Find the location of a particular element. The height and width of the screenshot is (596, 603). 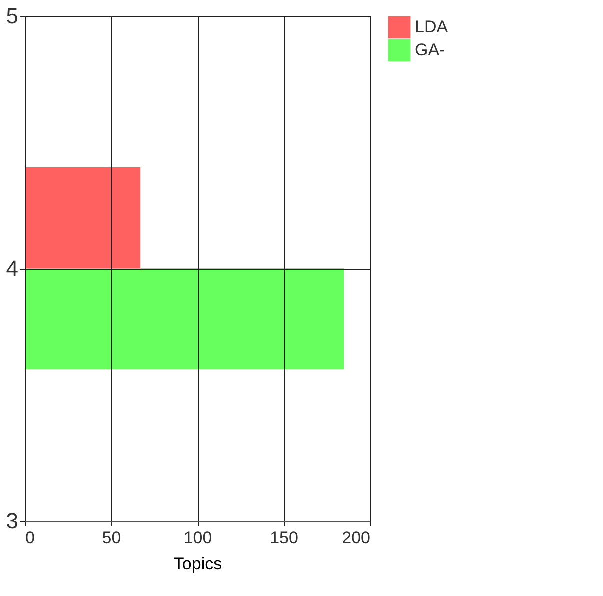

x-tick-label: 200 is located at coordinates (356, 538).